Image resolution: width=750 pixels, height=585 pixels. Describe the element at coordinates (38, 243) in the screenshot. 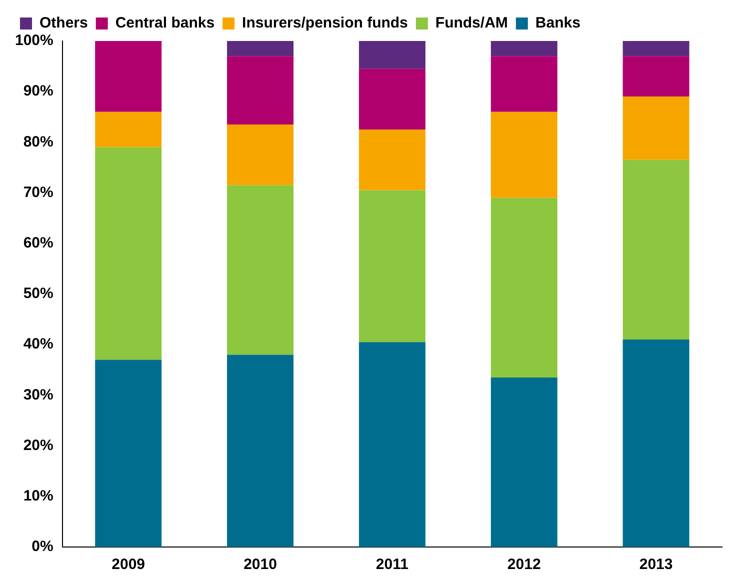

I see `y-tick-label: 60%` at that location.